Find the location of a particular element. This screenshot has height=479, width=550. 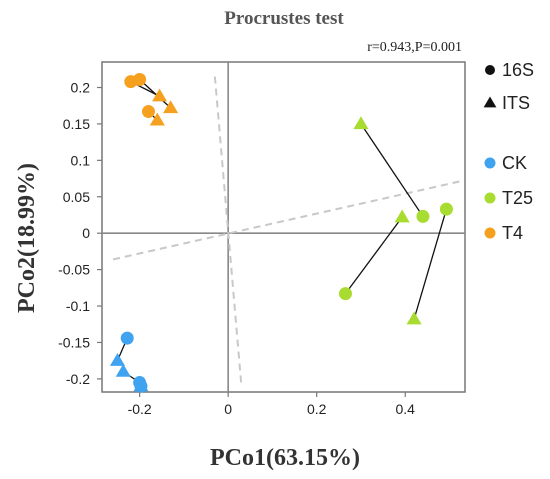

legend-label-16s: 16S is located at coordinates (518, 70).